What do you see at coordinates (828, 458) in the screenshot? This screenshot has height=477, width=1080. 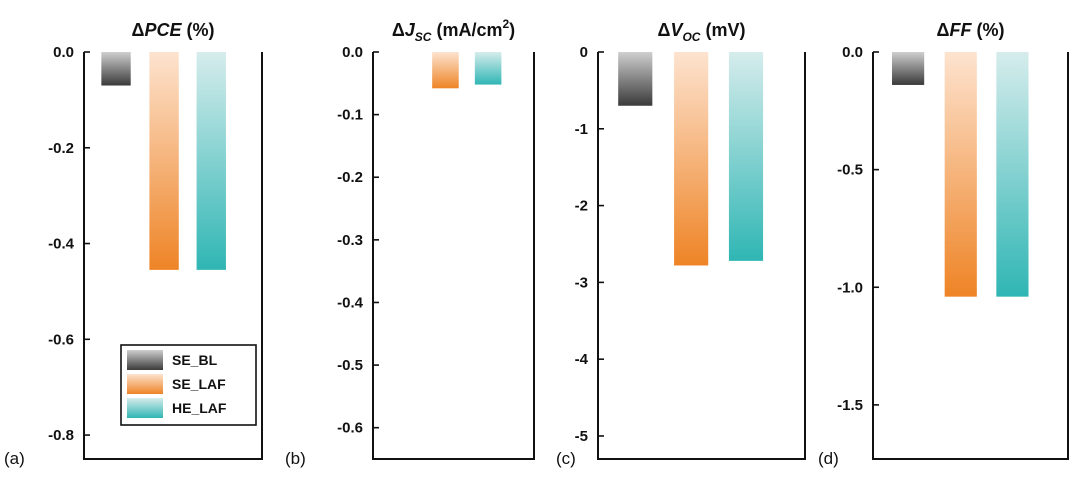 I see `panel-label: (d)` at bounding box center [828, 458].